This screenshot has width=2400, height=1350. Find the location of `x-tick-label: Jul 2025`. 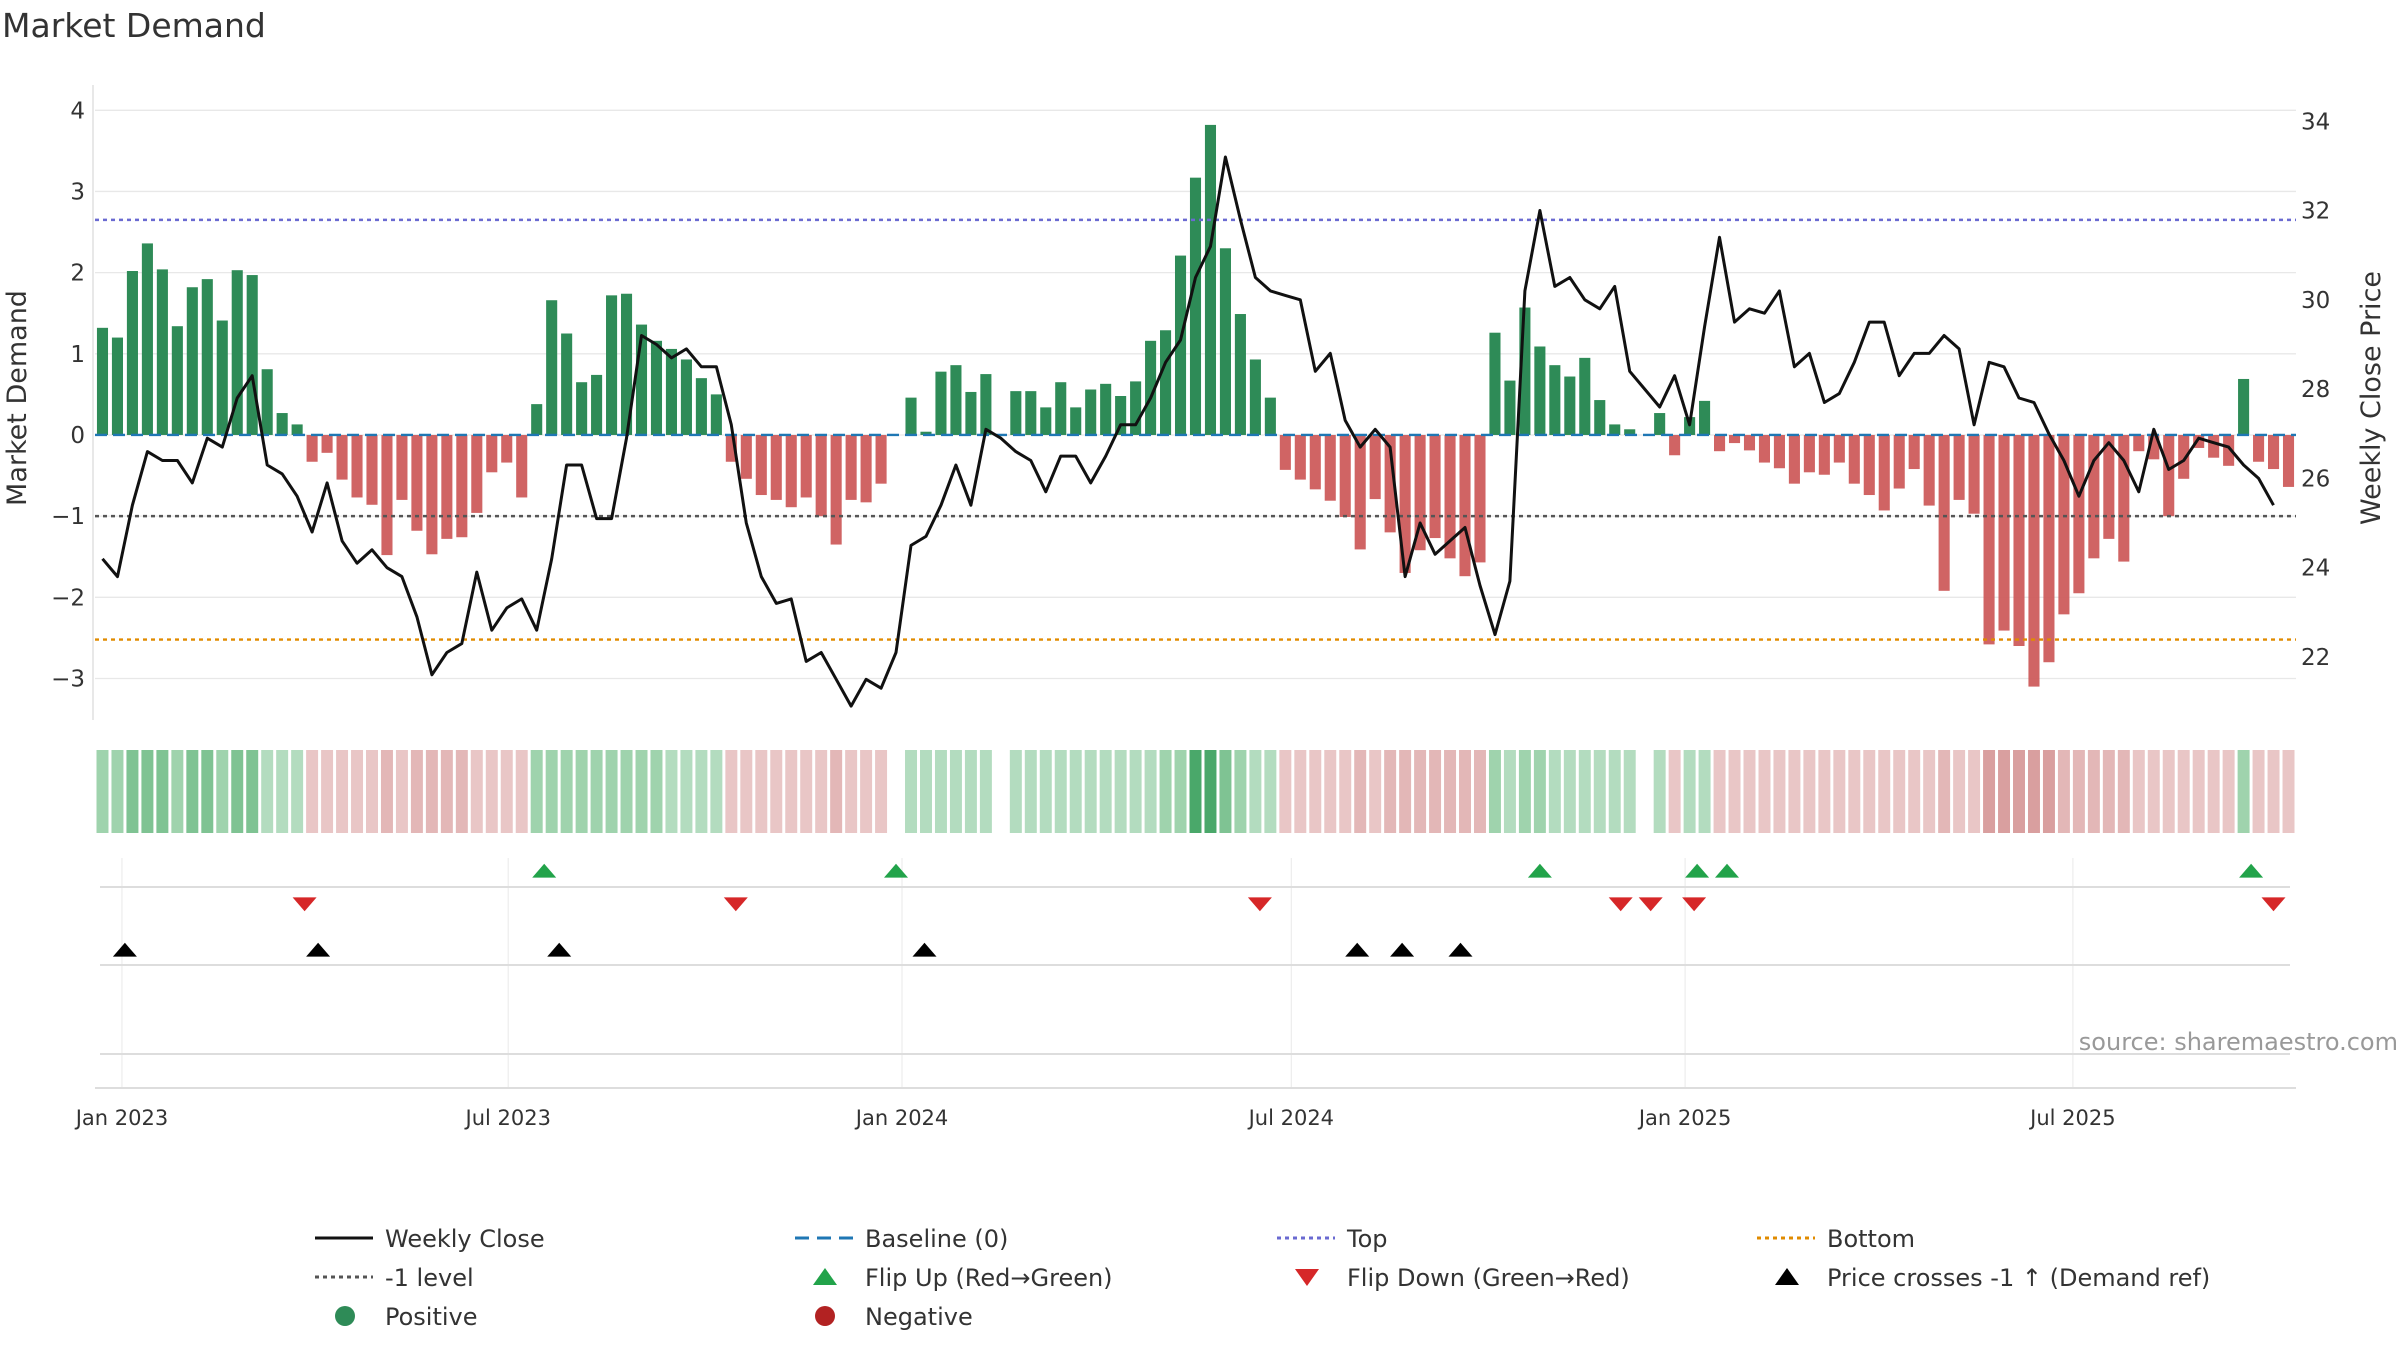

x-tick-label: Jul 2025 is located at coordinates (2071, 1118).